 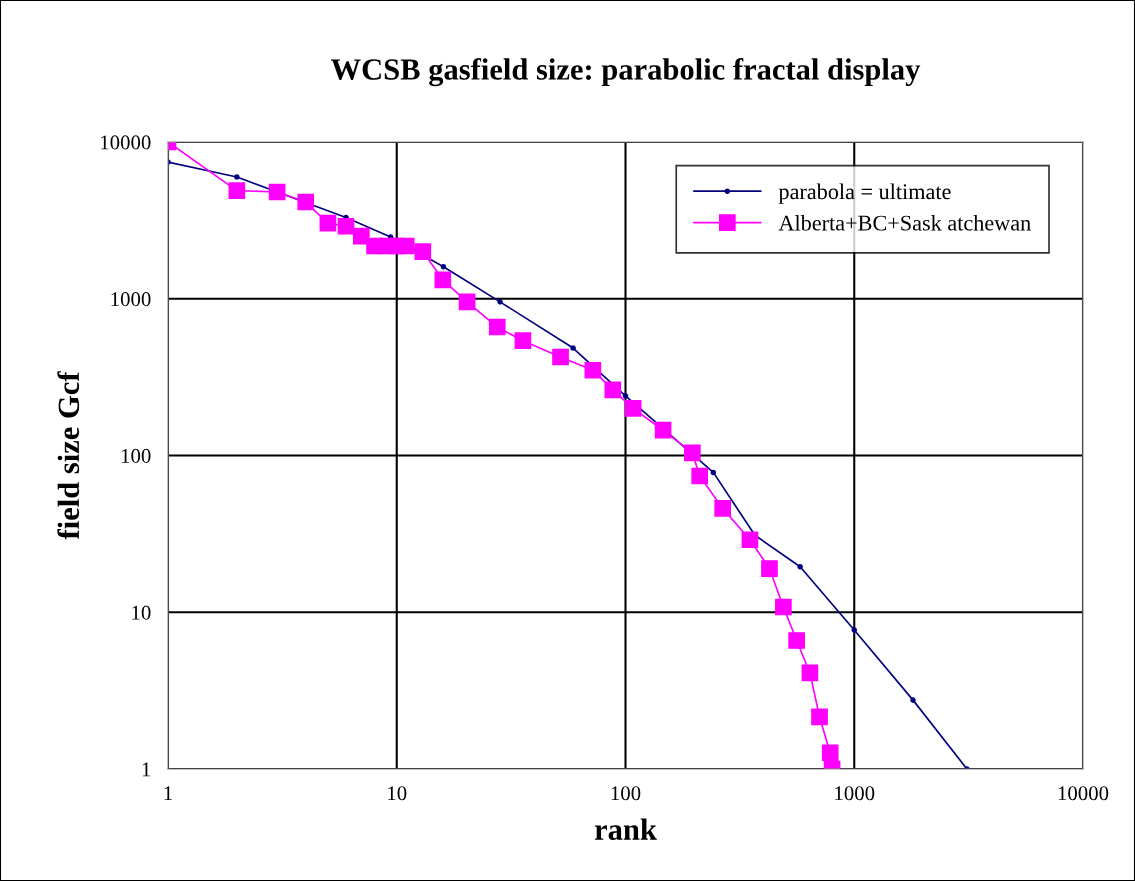 I want to click on x-axis-title: rank, so click(x=625, y=829).